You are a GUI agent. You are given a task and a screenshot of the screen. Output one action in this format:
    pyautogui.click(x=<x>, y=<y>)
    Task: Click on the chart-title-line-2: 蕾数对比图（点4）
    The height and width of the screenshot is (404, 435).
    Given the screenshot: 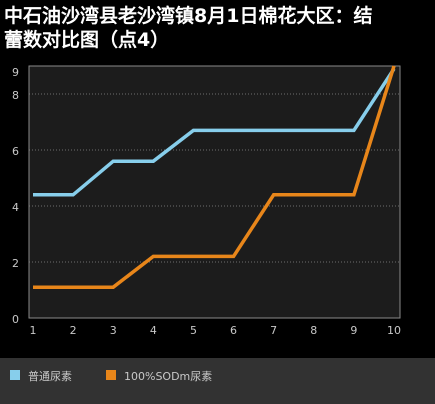 What is the action you would take?
    pyautogui.click(x=87, y=40)
    